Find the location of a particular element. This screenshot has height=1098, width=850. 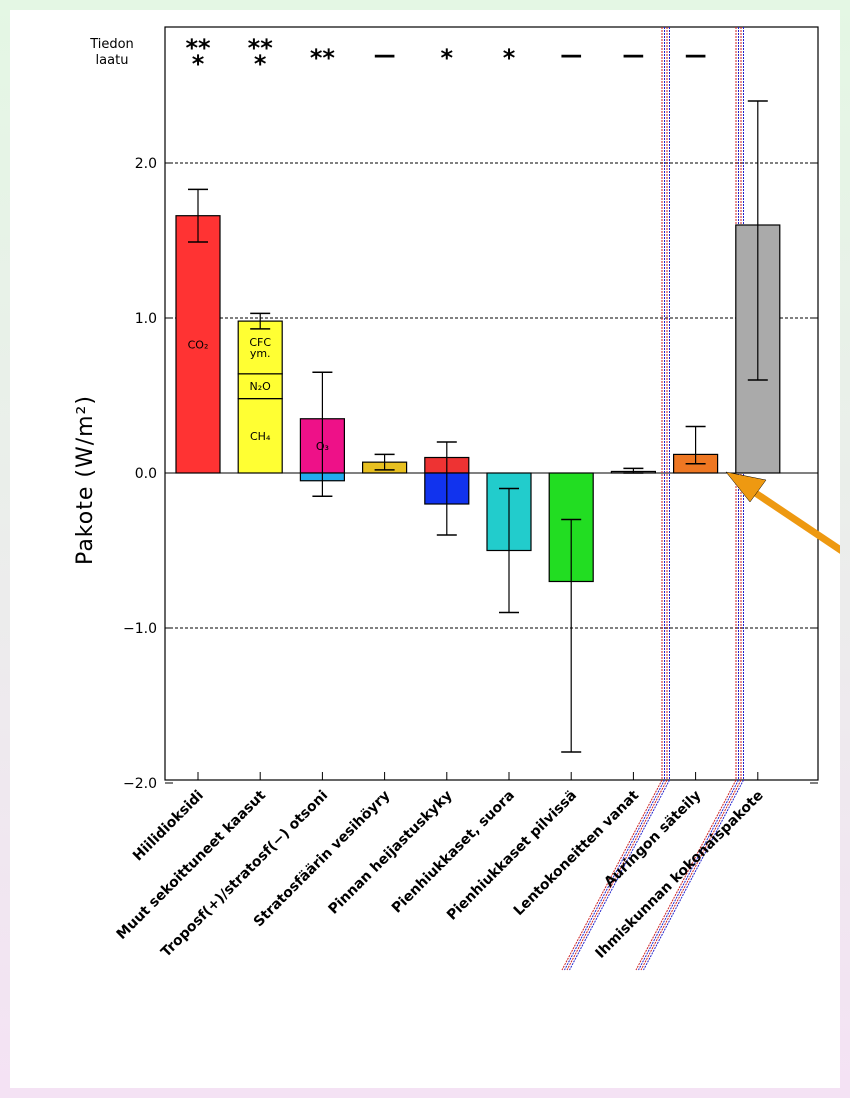

bar-segment-label: CH₄ is located at coordinates (260, 436).